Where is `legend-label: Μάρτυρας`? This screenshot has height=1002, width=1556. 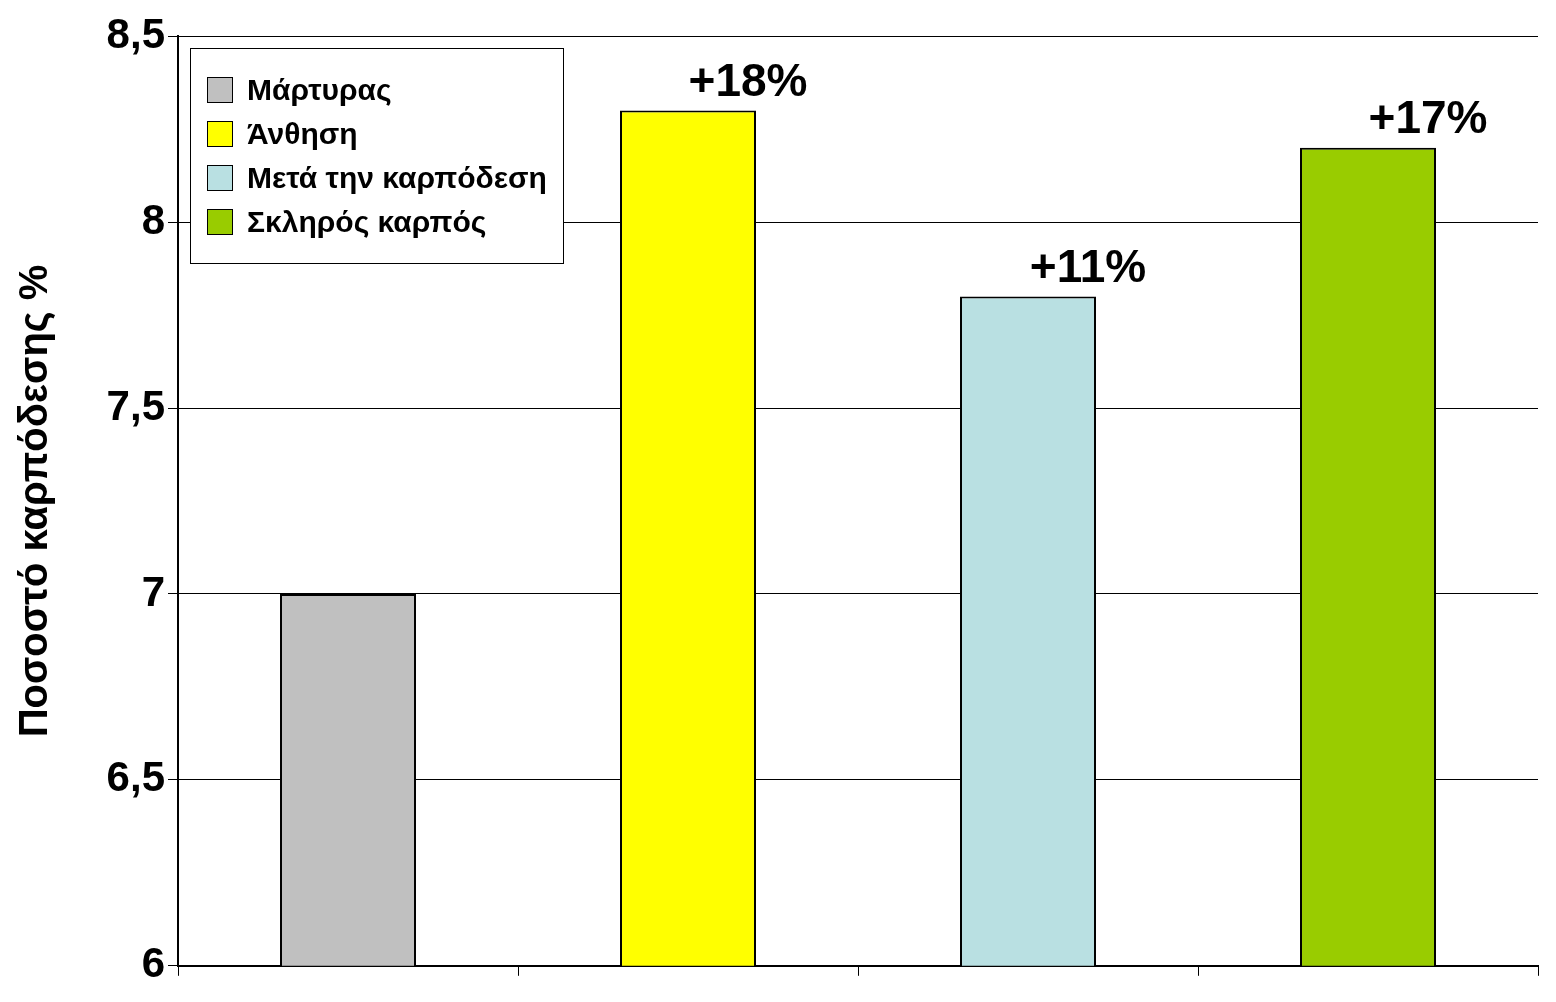
legend-label: Μάρτυρας is located at coordinates (319, 90).